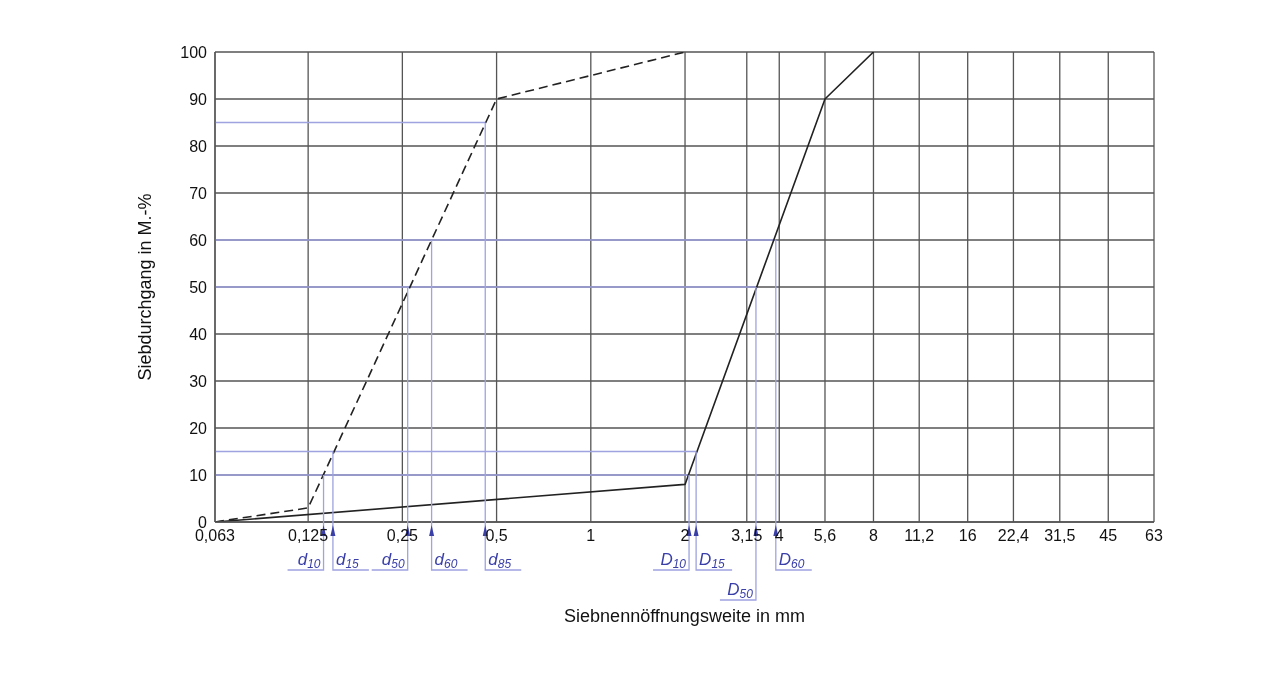 The image size is (1281, 673). What do you see at coordinates (1154, 536) in the screenshot?
I see `x-tick-label: 63` at bounding box center [1154, 536].